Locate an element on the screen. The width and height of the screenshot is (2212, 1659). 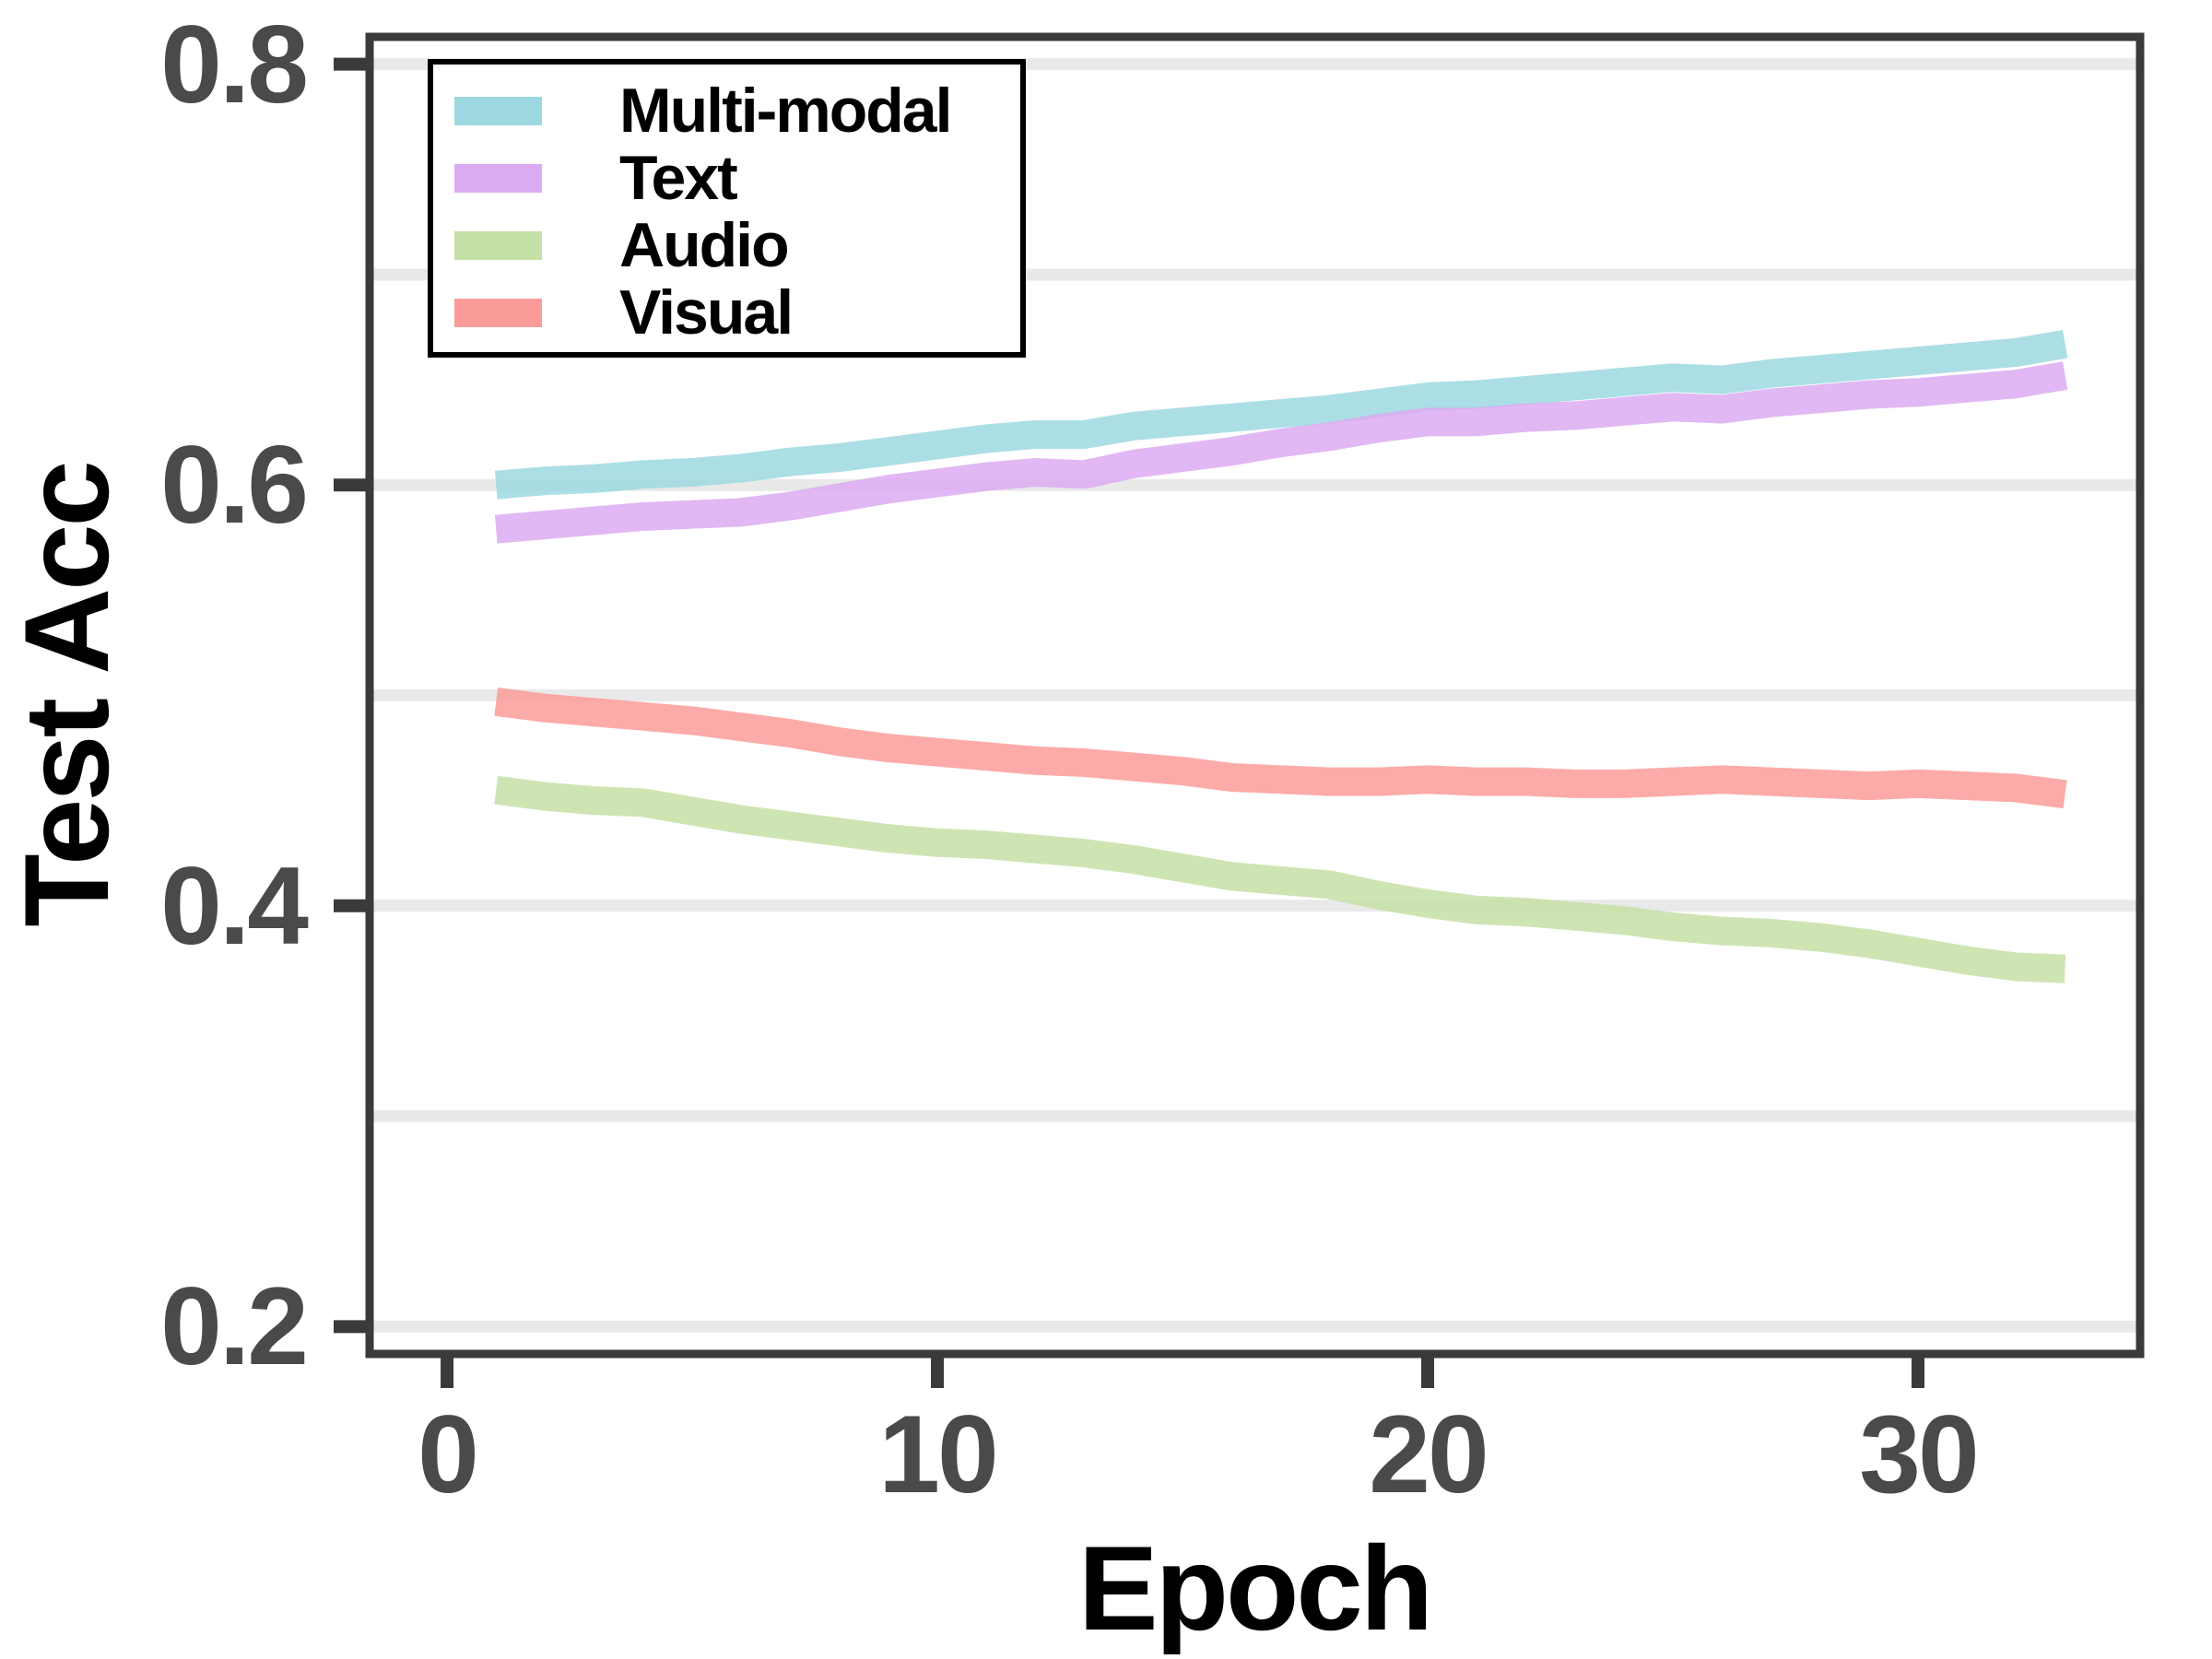
series-line-visual is located at coordinates (1280, 748).